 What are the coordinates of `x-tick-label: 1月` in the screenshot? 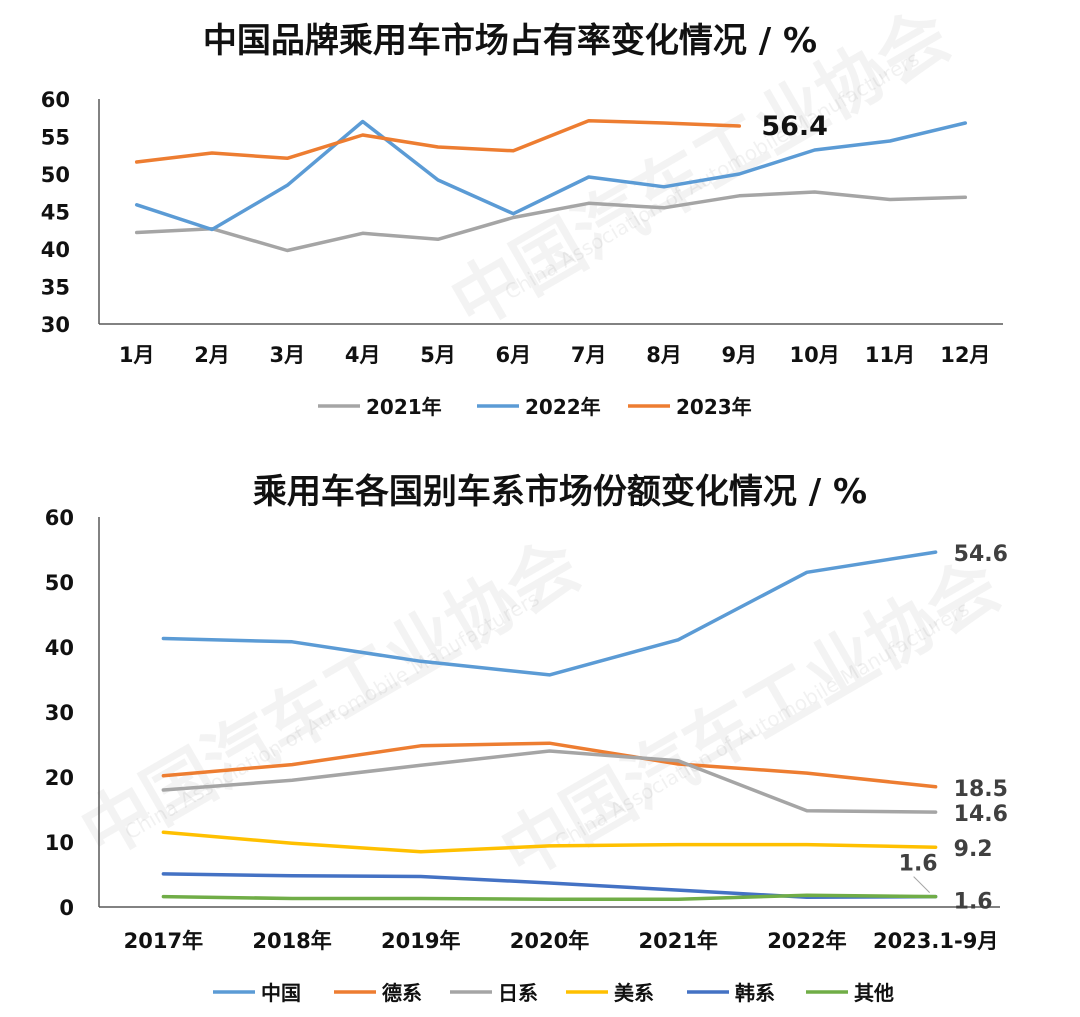 It's located at (137, 355).